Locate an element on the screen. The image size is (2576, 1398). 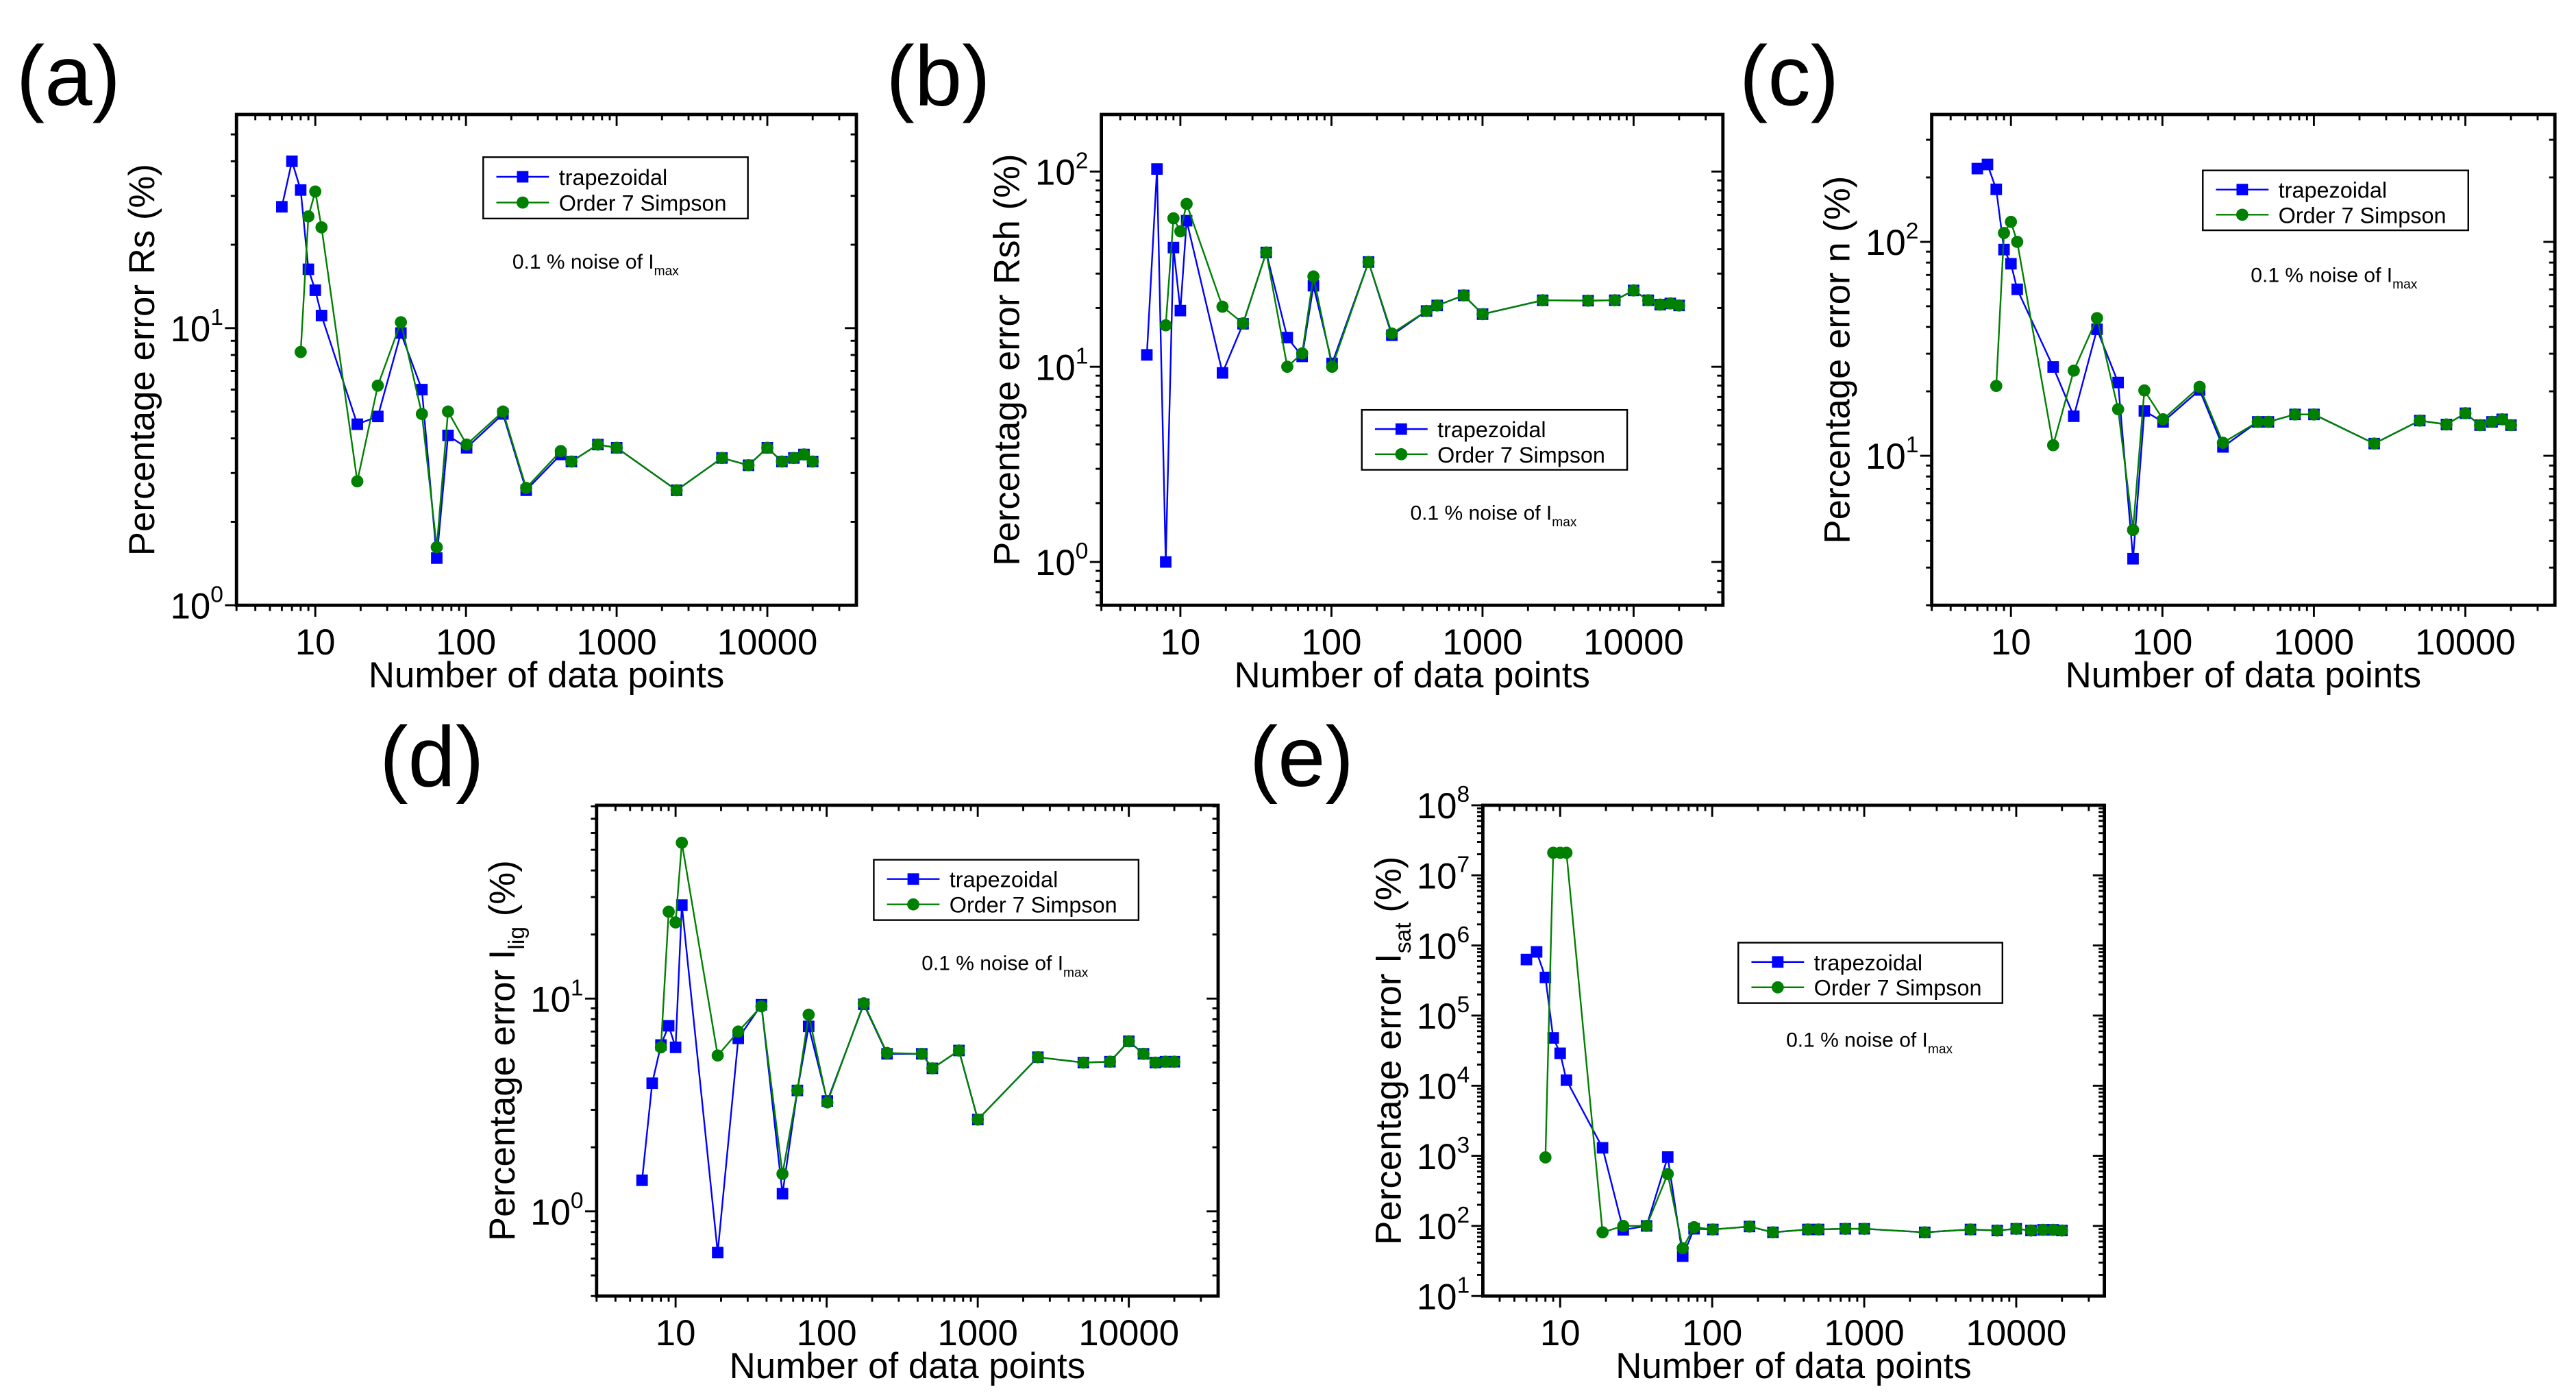
y-tick-exponent: 0 is located at coordinates (1082, 551).